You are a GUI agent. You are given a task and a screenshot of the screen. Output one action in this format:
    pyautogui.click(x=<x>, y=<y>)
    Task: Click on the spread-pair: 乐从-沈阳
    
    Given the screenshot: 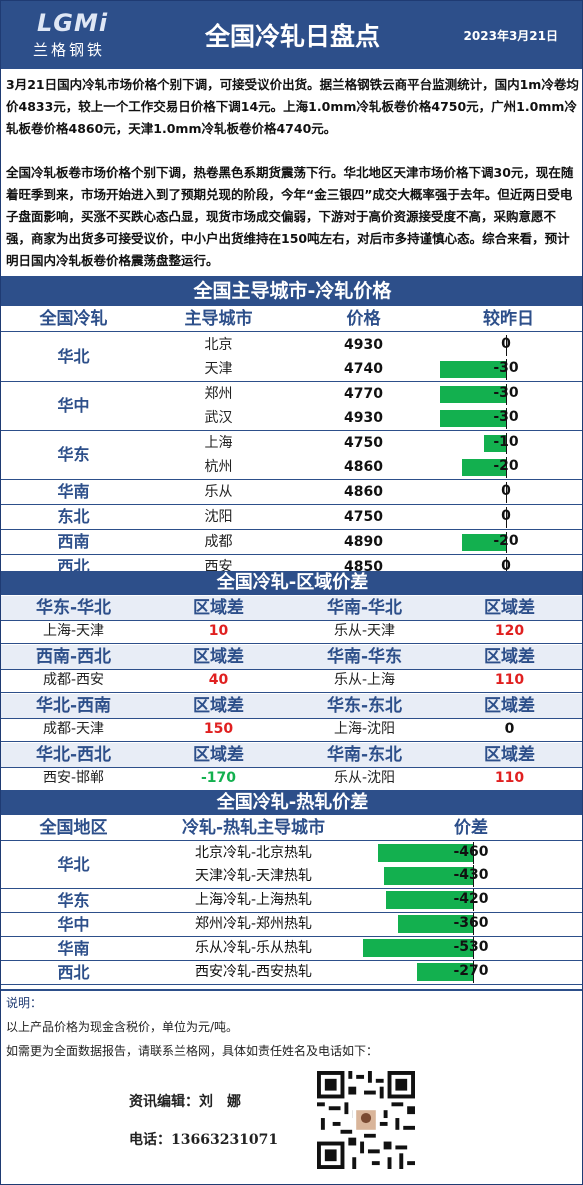 What is the action you would take?
    pyautogui.click(x=364, y=778)
    